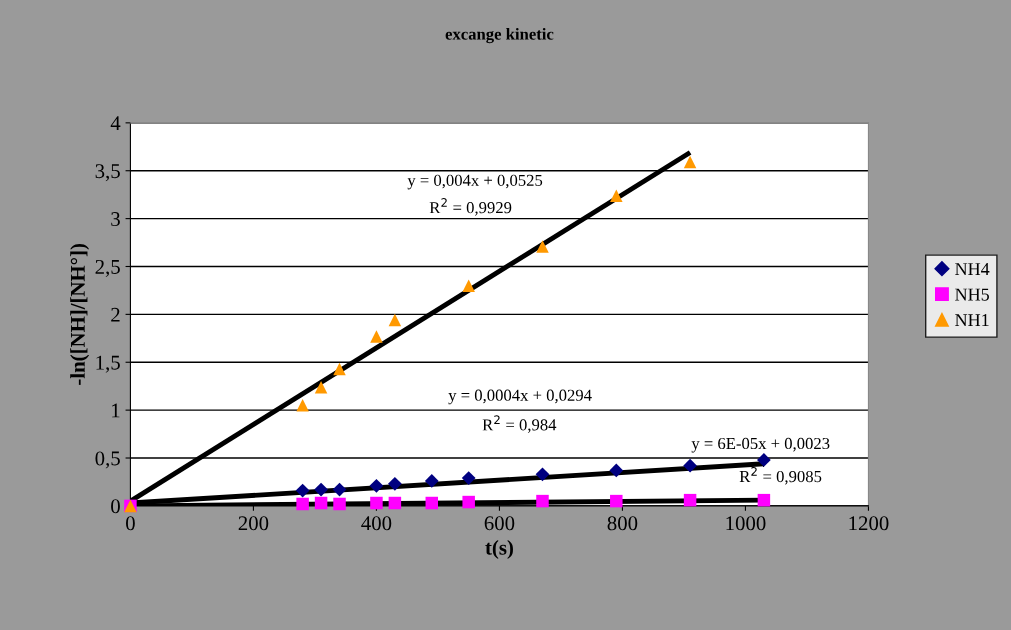 Image resolution: width=1011 pixels, height=630 pixels. I want to click on y-tick-label: 2,5, so click(107, 268).